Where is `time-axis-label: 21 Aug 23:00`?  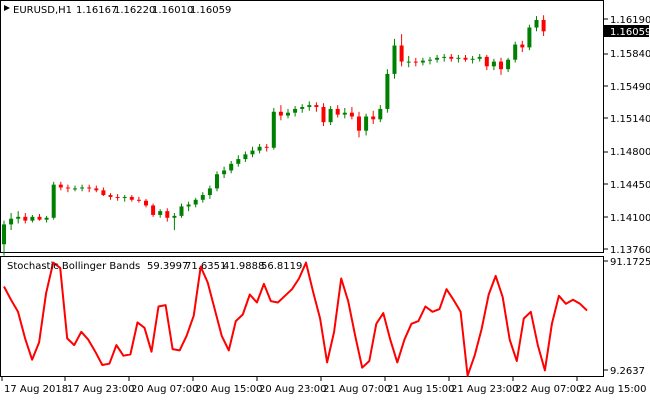
time-axis-label: 21 Aug 23:00 is located at coordinates (484, 389).